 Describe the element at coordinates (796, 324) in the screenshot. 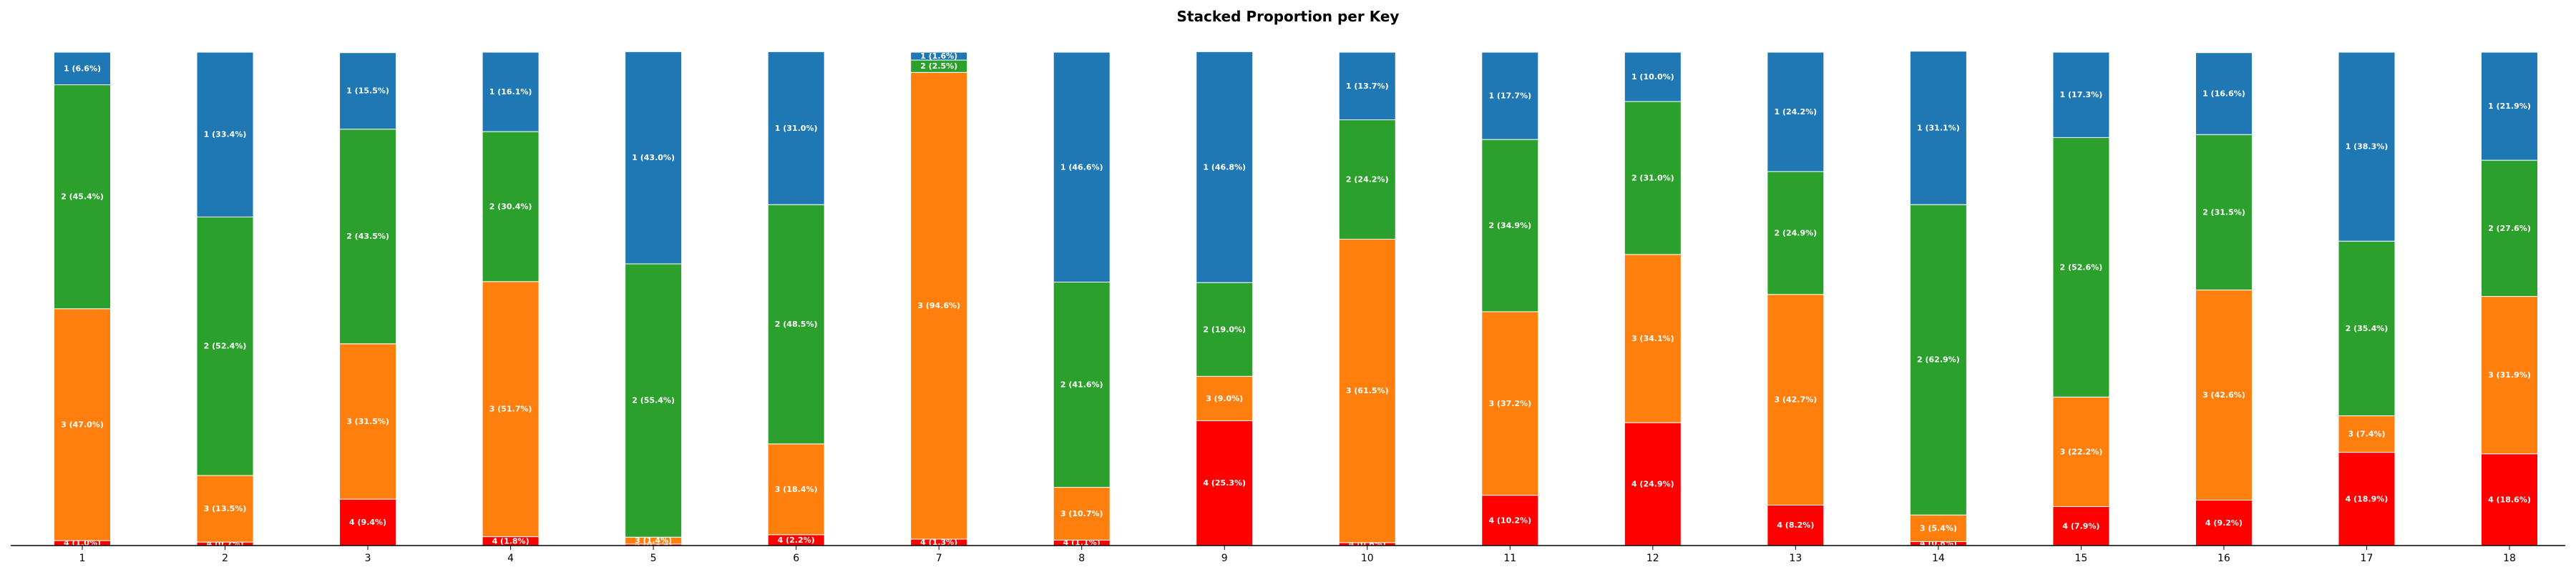

I see `segment-label-6-2: 2 (48.5%)` at that location.